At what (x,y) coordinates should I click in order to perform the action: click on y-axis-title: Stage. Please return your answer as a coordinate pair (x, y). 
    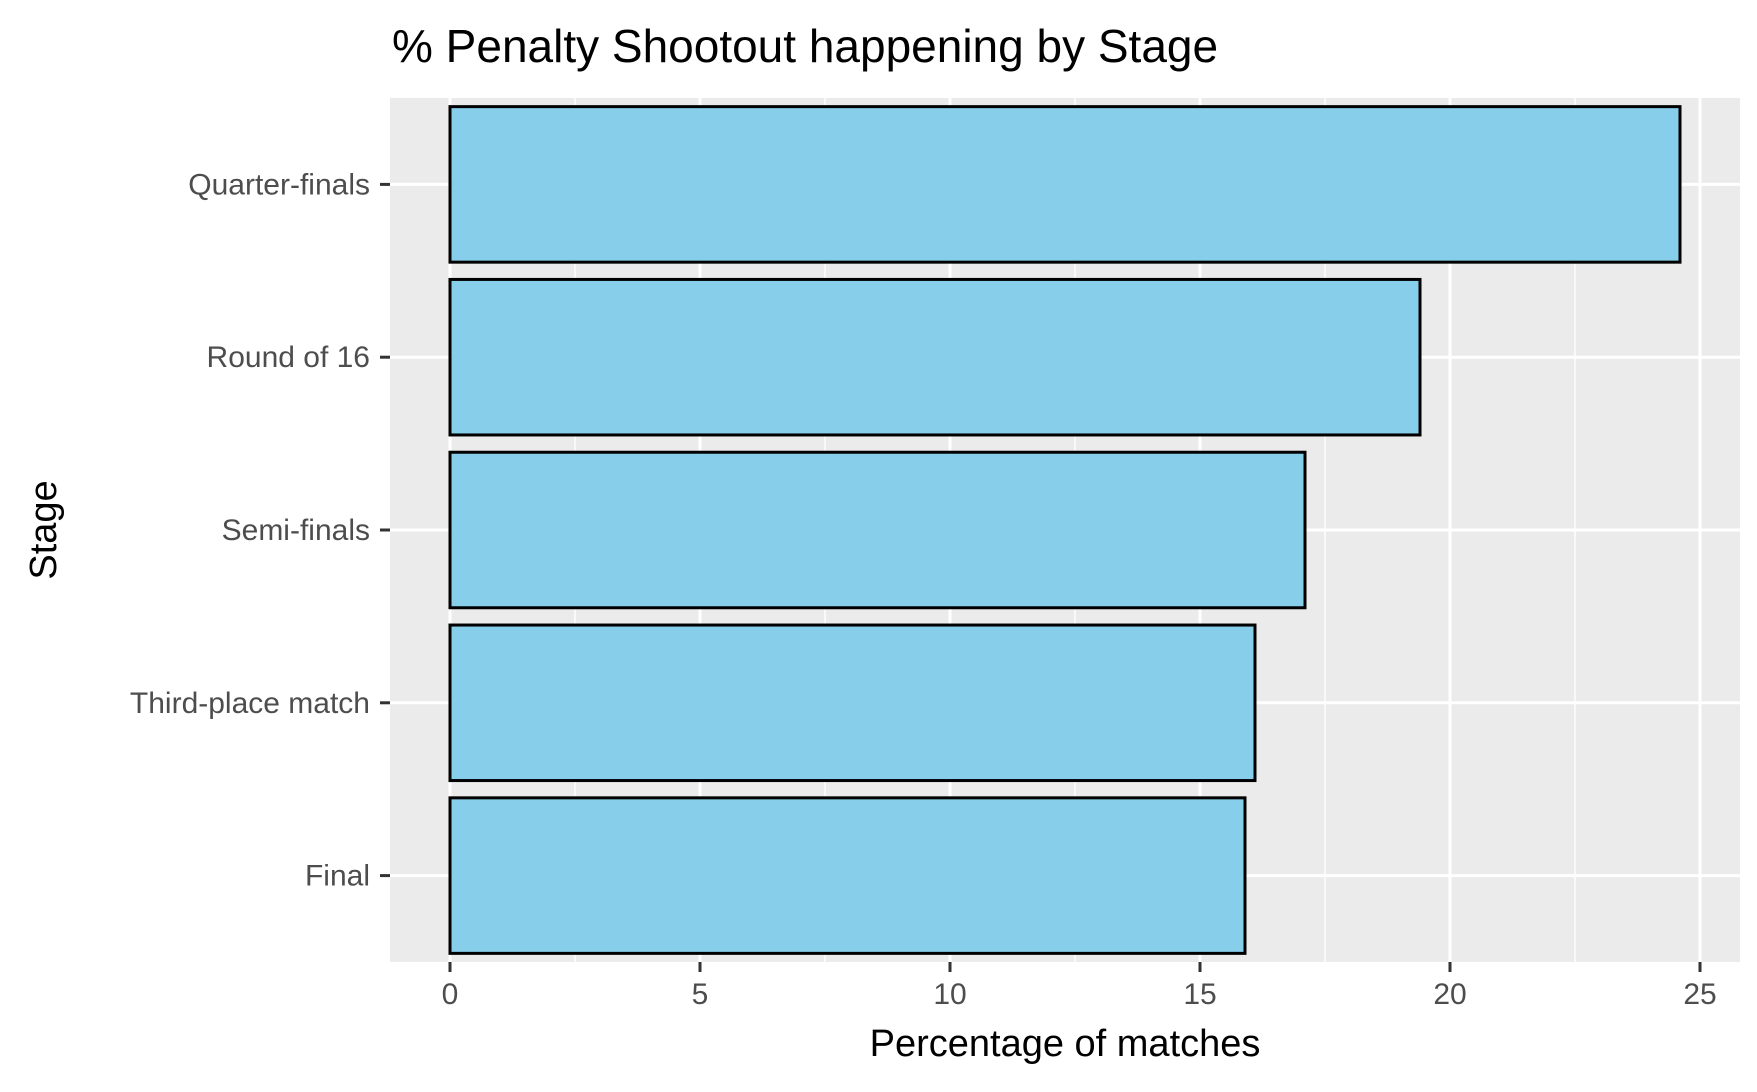
    Looking at the image, I should click on (44, 529).